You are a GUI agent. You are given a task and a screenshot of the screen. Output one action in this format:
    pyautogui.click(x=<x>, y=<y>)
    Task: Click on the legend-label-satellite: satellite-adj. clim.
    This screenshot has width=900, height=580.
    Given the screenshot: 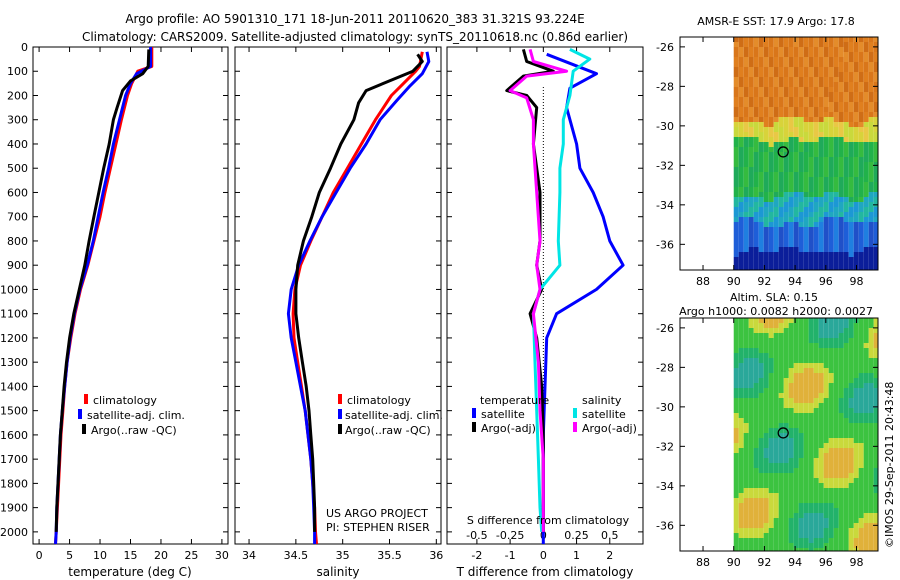 What is the action you would take?
    pyautogui.click(x=394, y=415)
    